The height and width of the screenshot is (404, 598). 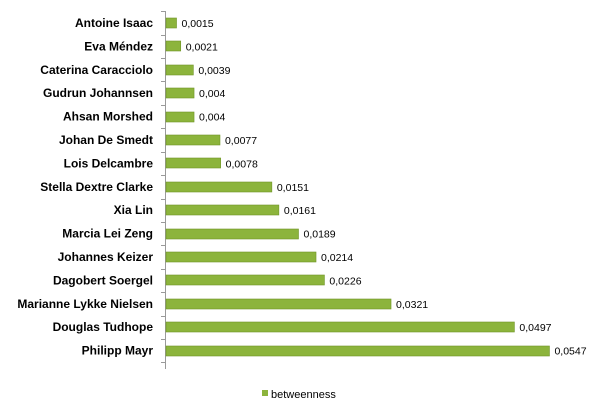 What do you see at coordinates (106, 257) in the screenshot?
I see `category-label: Johannes Keizer` at bounding box center [106, 257].